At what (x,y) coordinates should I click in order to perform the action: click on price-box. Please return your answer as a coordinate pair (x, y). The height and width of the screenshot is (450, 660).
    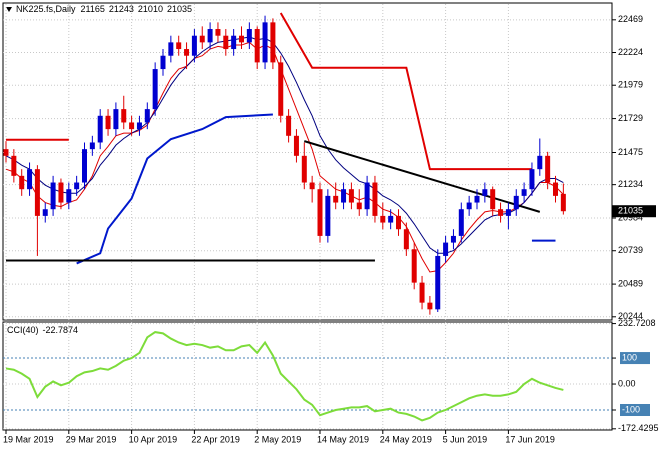
    Looking at the image, I should click on (634, 211).